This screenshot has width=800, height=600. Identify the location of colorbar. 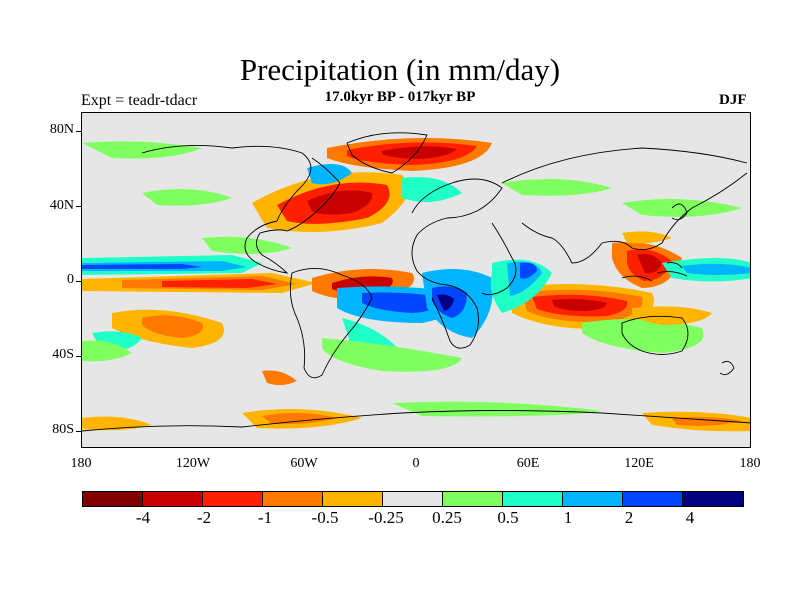
(413, 499).